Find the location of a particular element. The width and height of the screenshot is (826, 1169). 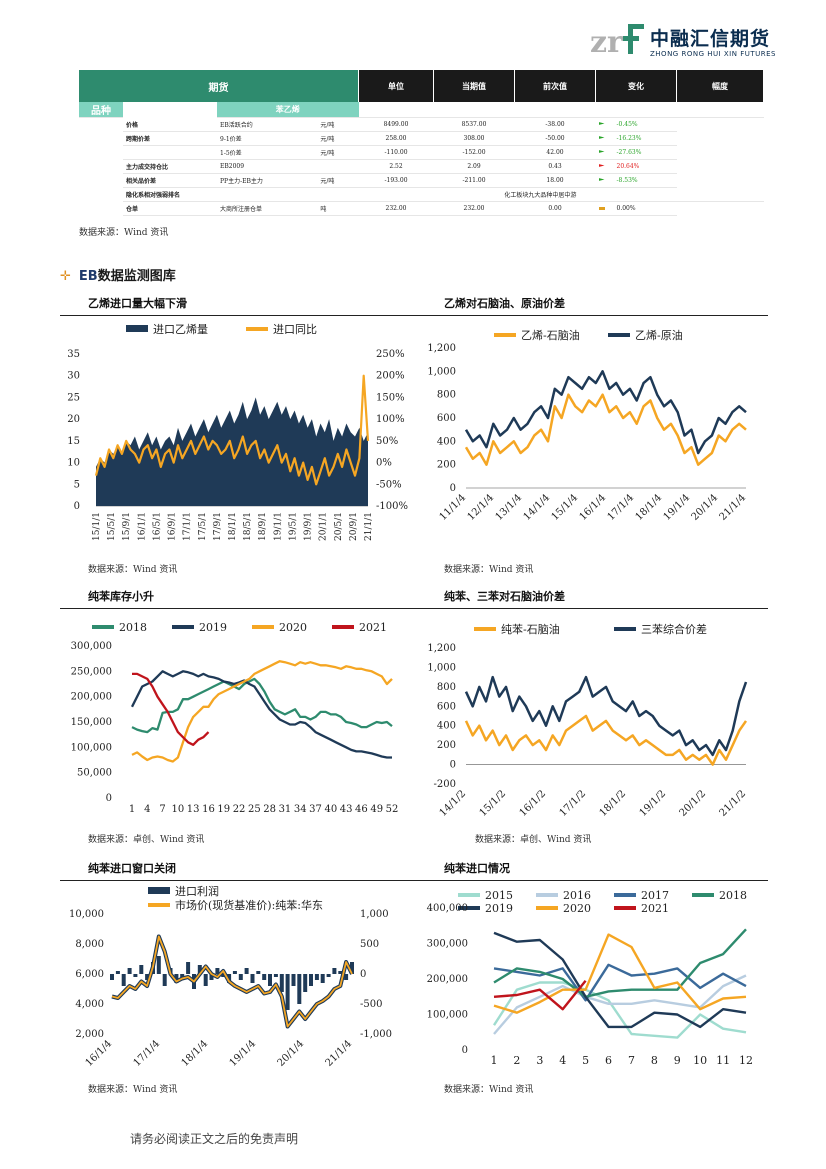

row-change: -50.00 is located at coordinates (555, 138).